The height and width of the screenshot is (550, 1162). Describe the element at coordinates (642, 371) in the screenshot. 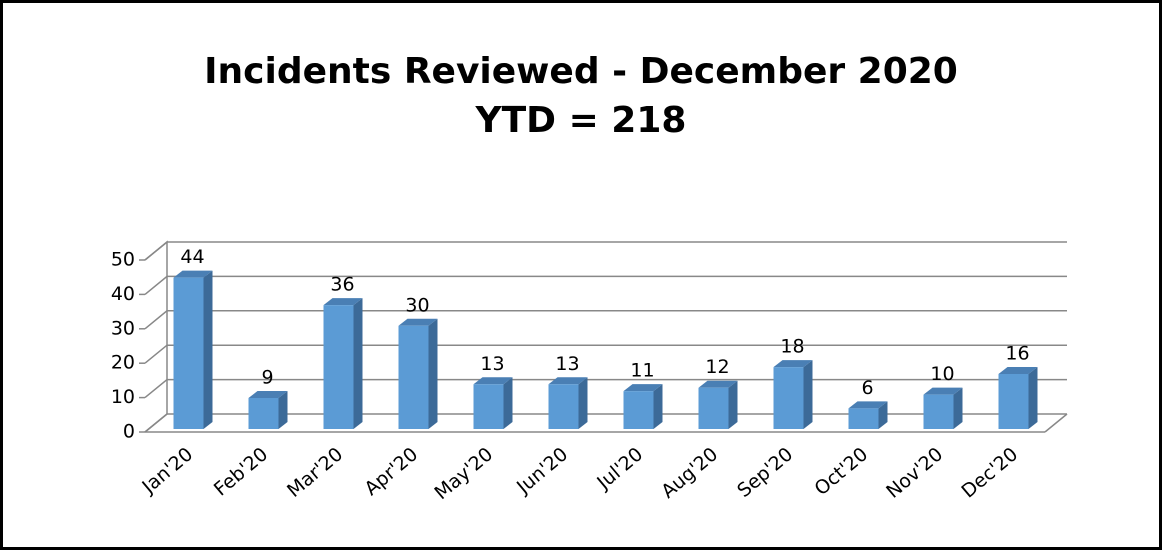

I see `value-label: 11` at that location.